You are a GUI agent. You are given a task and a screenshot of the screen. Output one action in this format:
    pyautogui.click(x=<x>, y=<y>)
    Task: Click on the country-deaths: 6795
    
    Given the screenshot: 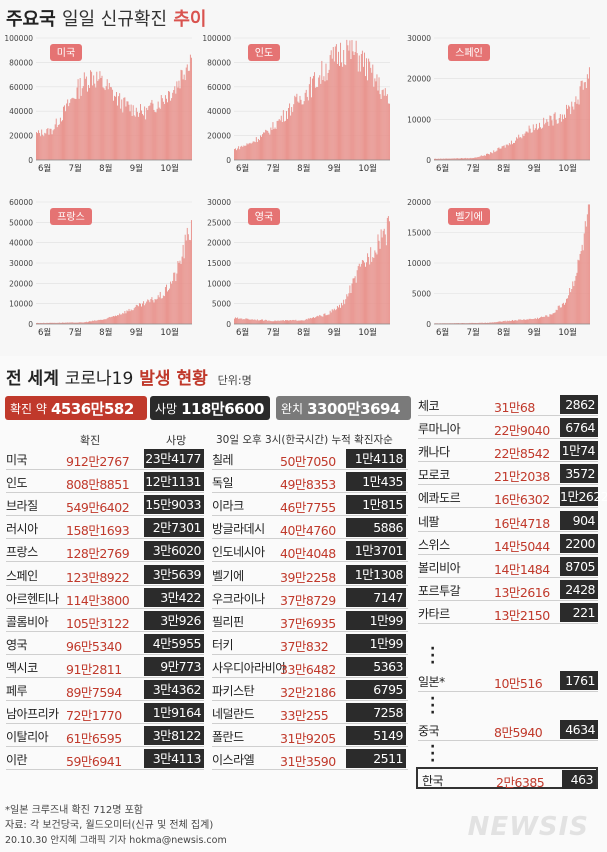 What is the action you would take?
    pyautogui.click(x=376, y=689)
    